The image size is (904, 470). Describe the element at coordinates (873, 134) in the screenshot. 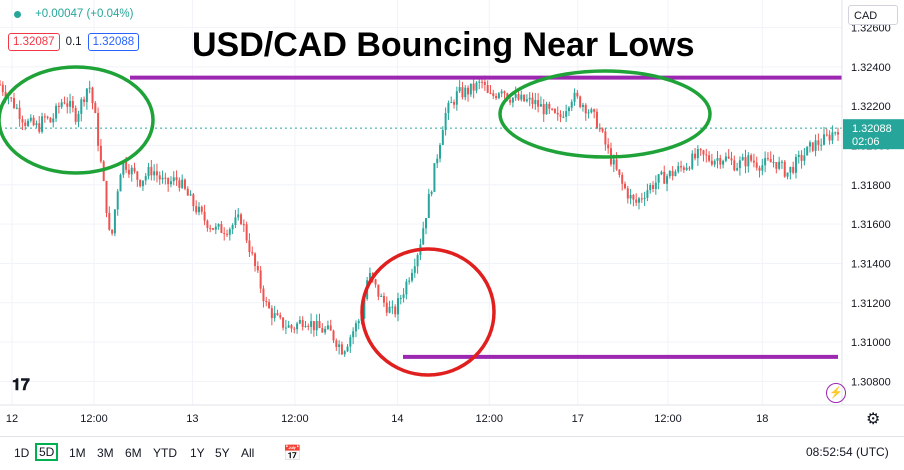

I see `current-price-tag` at that location.